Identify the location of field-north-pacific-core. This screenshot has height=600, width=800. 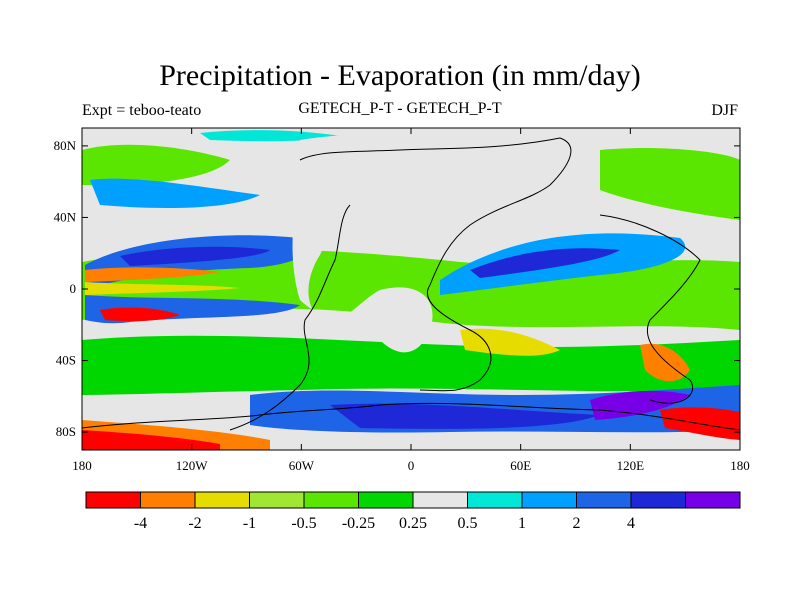
(195, 256).